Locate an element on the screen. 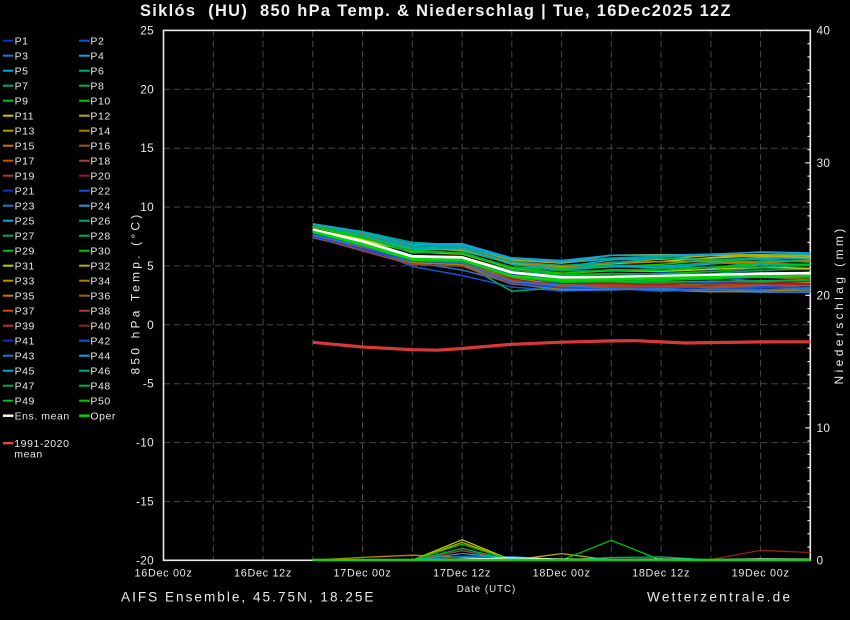  svg-text: P2 is located at coordinates (97, 41).